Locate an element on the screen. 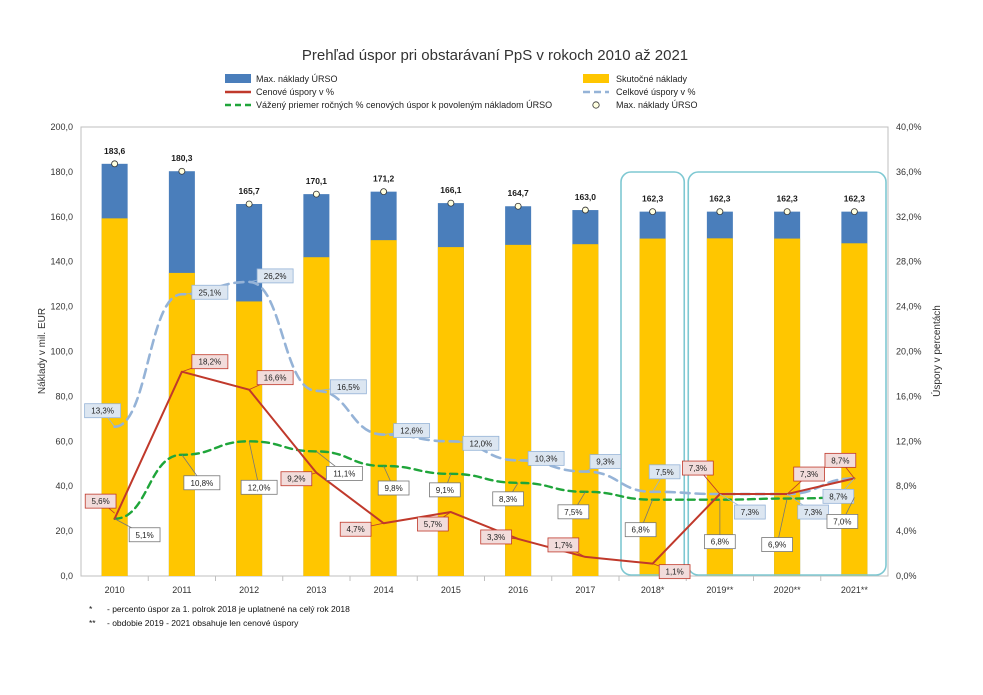 The image size is (983, 695). weighted-average-label: 7,5% is located at coordinates (573, 512).